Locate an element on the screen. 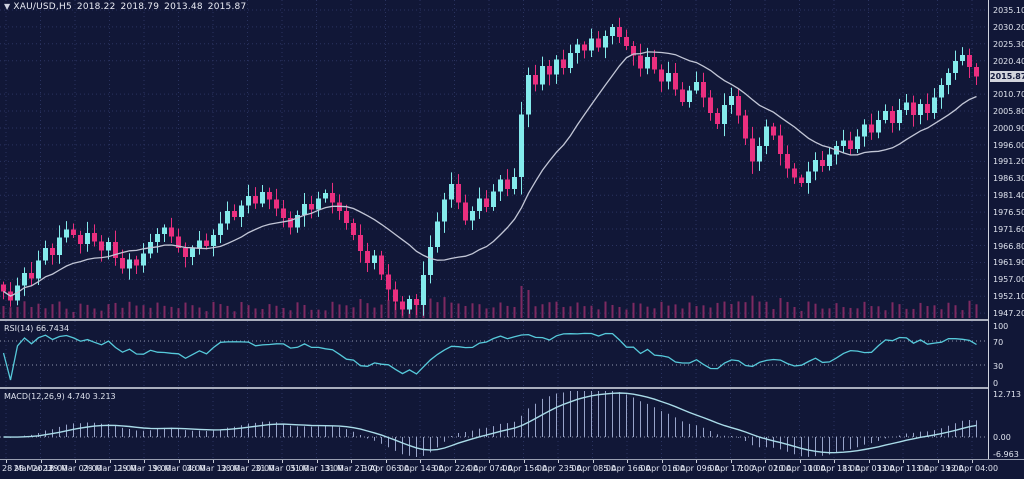  time-axis-label: 5 Apr 16:00 is located at coordinates (627, 468).